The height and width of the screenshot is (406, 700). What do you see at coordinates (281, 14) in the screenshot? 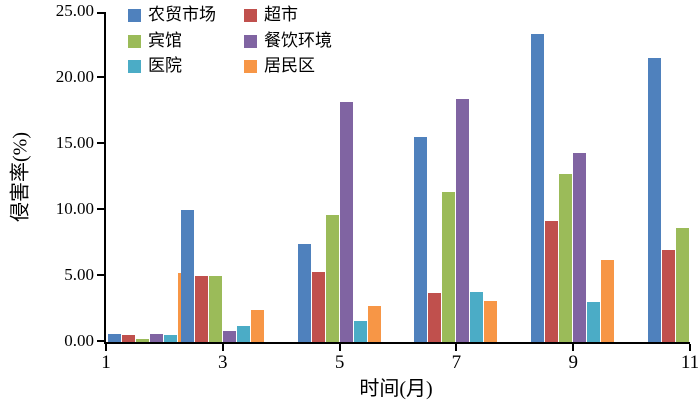
I see `legend-label: 超市` at bounding box center [281, 14].